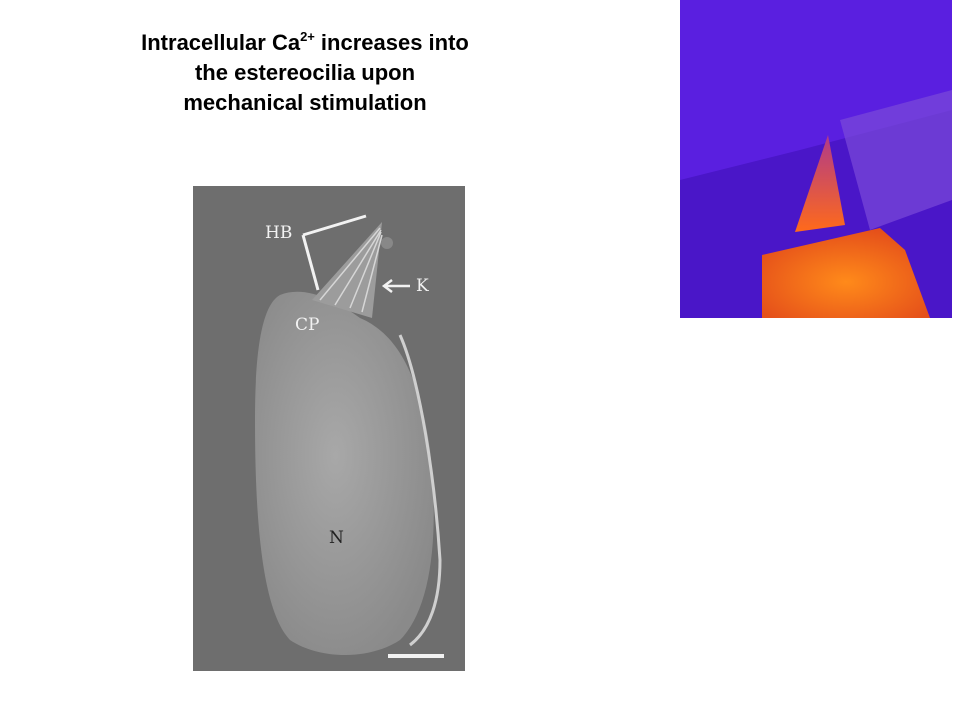  Describe the element at coordinates (334, 252) in the screenshot. I see `hb-bracket` at that location.